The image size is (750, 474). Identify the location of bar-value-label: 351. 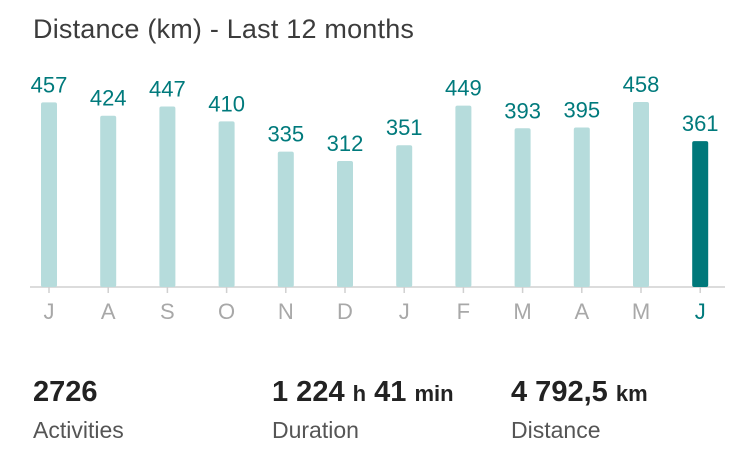
(404, 127).